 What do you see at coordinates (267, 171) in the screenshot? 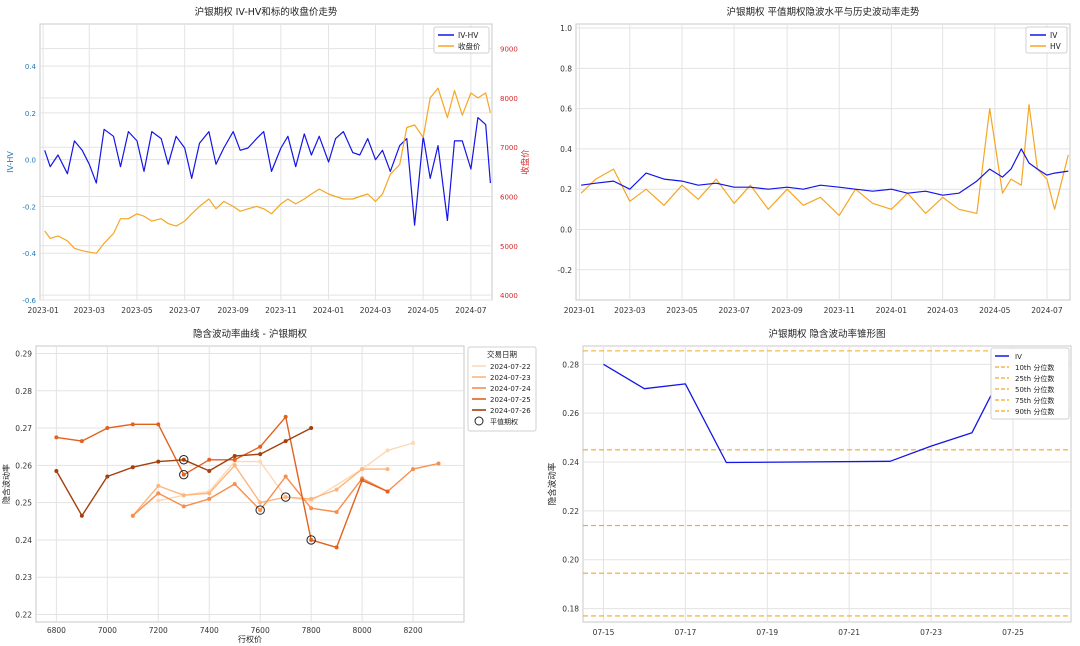
I see `series-line-iv-hv` at bounding box center [267, 171].